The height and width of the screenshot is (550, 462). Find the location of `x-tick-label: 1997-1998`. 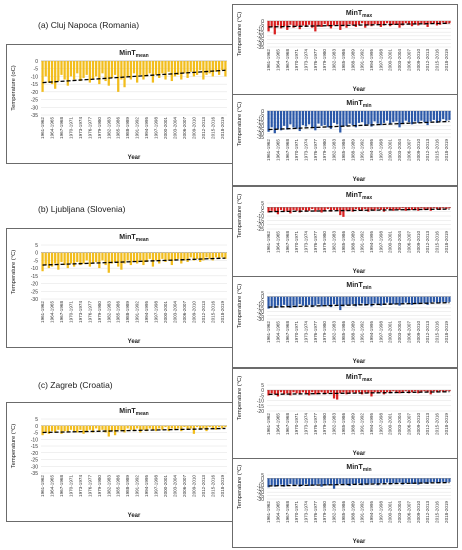

x-tick-label: 1997-1998 is located at coordinates (380, 512).